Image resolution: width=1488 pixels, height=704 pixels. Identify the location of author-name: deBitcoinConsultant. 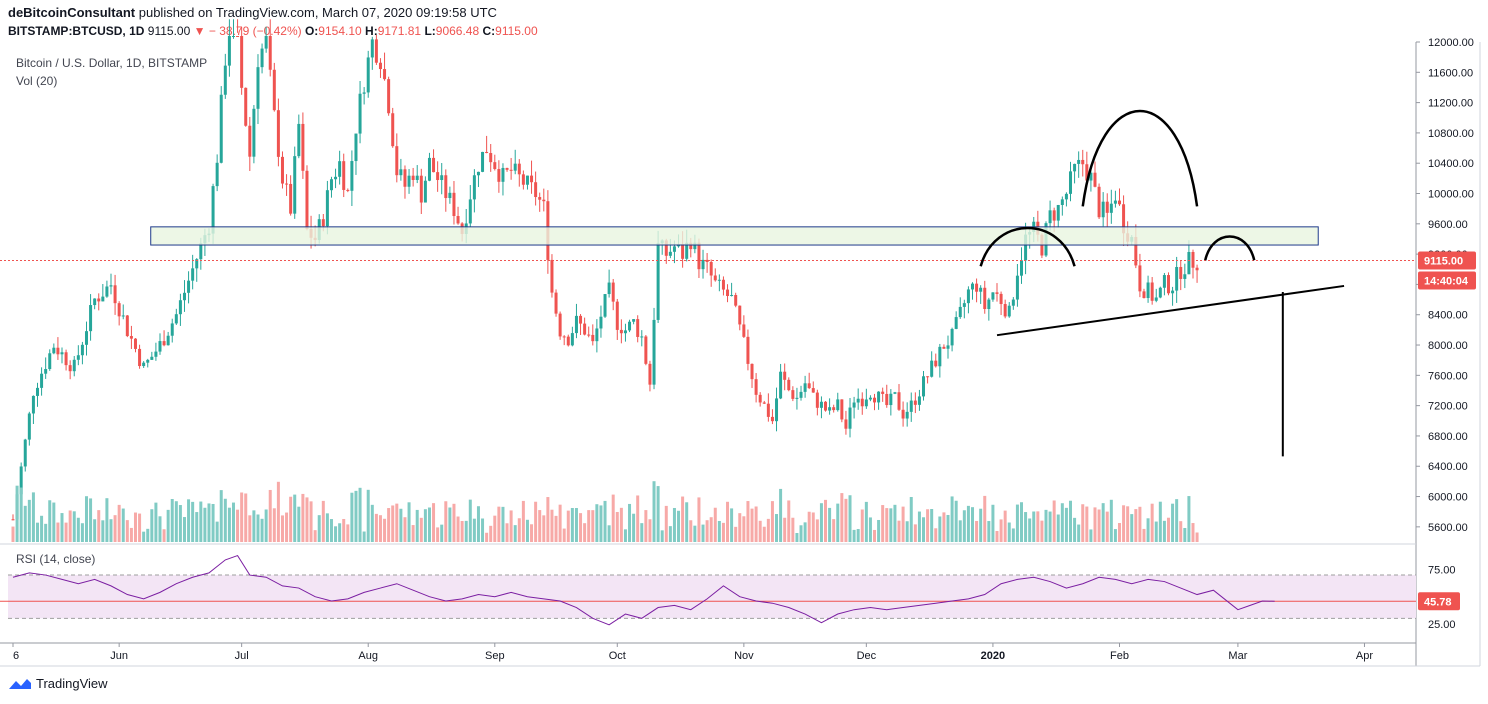
(72, 12).